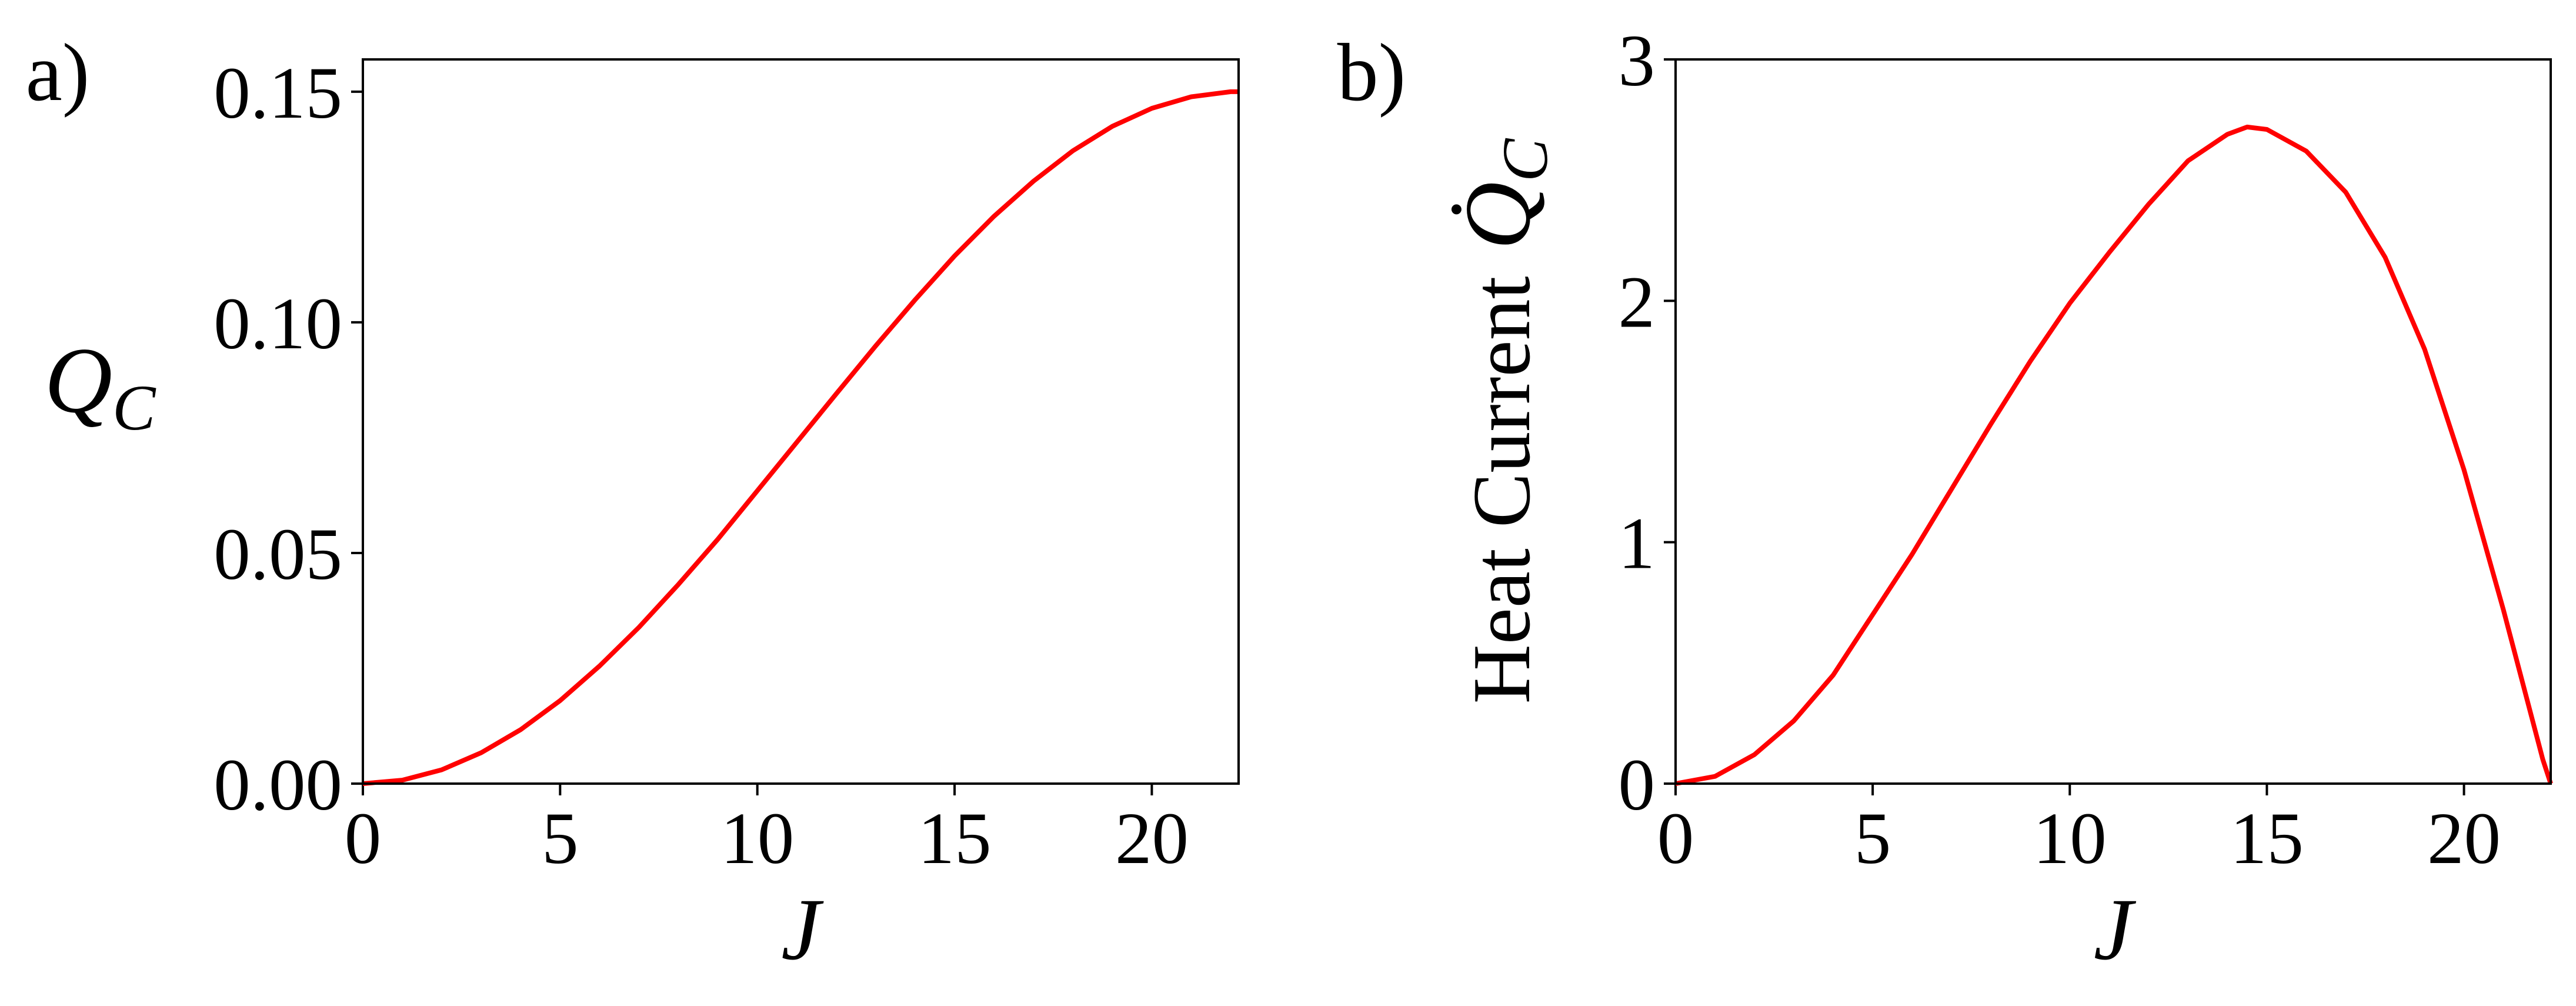  What do you see at coordinates (277, 785) in the screenshot?
I see `y-tick-label: 0.00` at bounding box center [277, 785].